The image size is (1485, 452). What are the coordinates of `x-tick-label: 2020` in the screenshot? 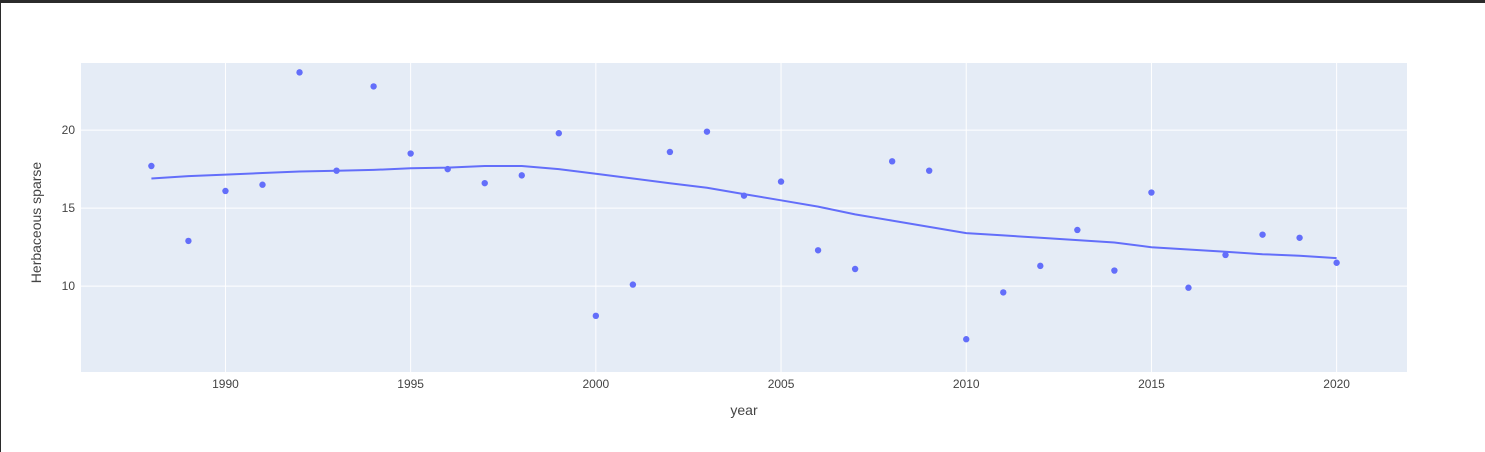 It's located at (1336, 384).